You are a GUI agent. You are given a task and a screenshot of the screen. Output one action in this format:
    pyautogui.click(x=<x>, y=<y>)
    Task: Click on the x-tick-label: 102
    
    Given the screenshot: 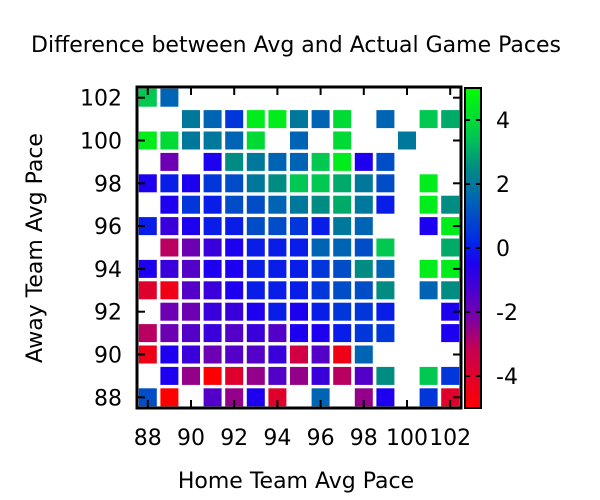 What is the action you would take?
    pyautogui.click(x=450, y=438)
    